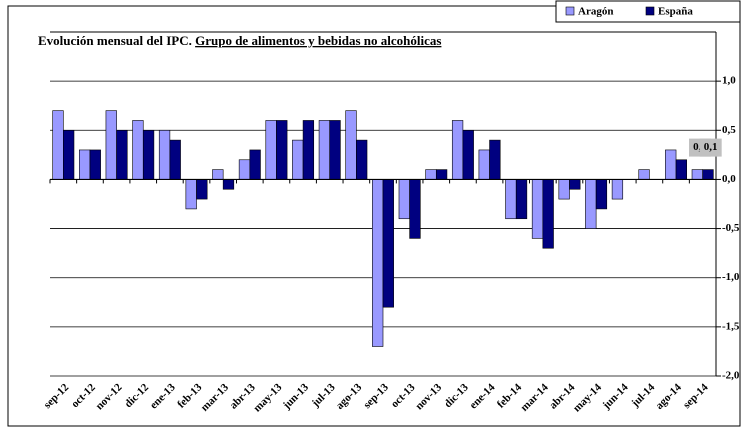  What do you see at coordinates (675, 12) in the screenshot?
I see `legend-label: España` at bounding box center [675, 12].